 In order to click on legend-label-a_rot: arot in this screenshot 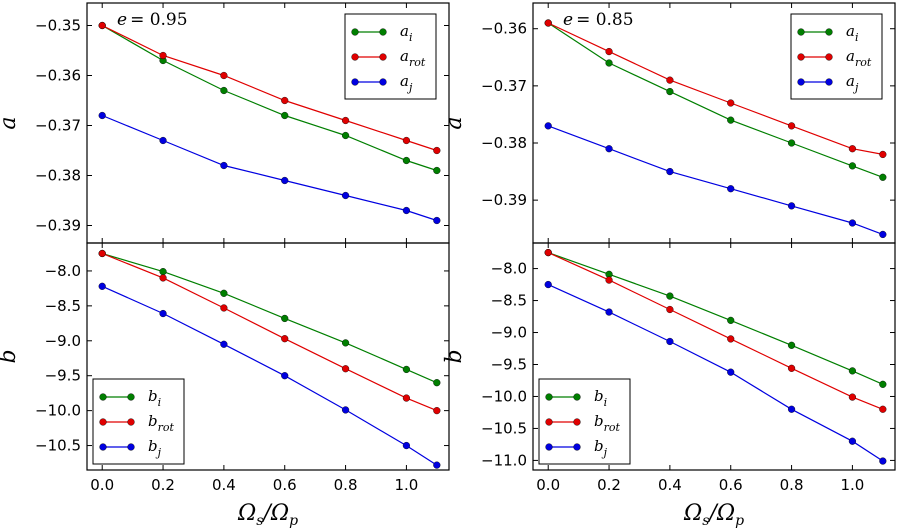, I will do `click(859, 58)`.